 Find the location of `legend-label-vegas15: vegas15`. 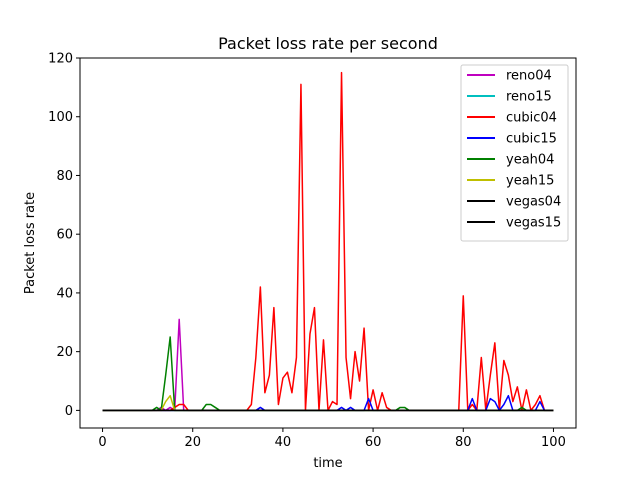

legend-label-vegas15: vegas15 is located at coordinates (533, 223).